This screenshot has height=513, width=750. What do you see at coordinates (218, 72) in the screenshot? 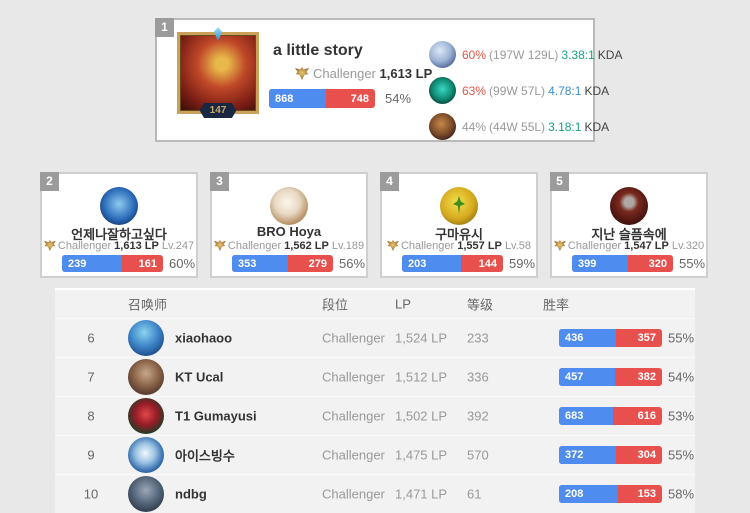
I see `summoner-avatar: 147` at bounding box center [218, 72].